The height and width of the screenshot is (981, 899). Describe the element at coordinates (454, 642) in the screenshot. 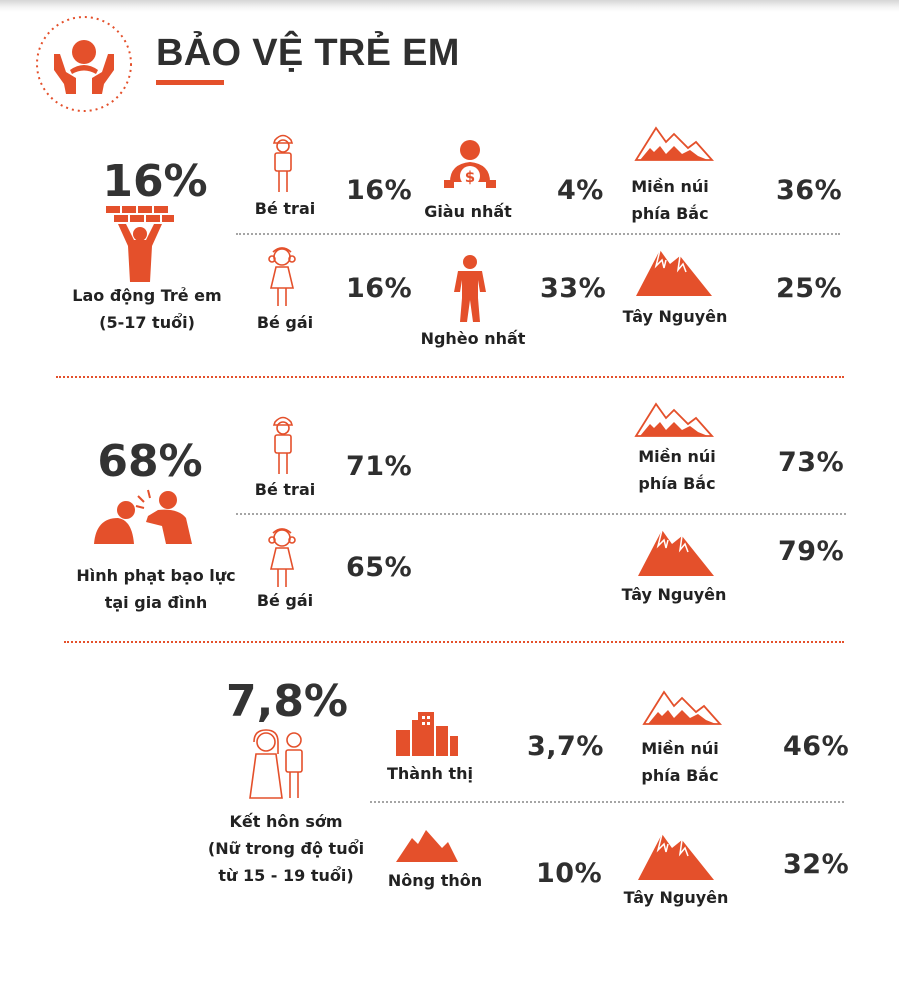

I see `section2-divider` at that location.